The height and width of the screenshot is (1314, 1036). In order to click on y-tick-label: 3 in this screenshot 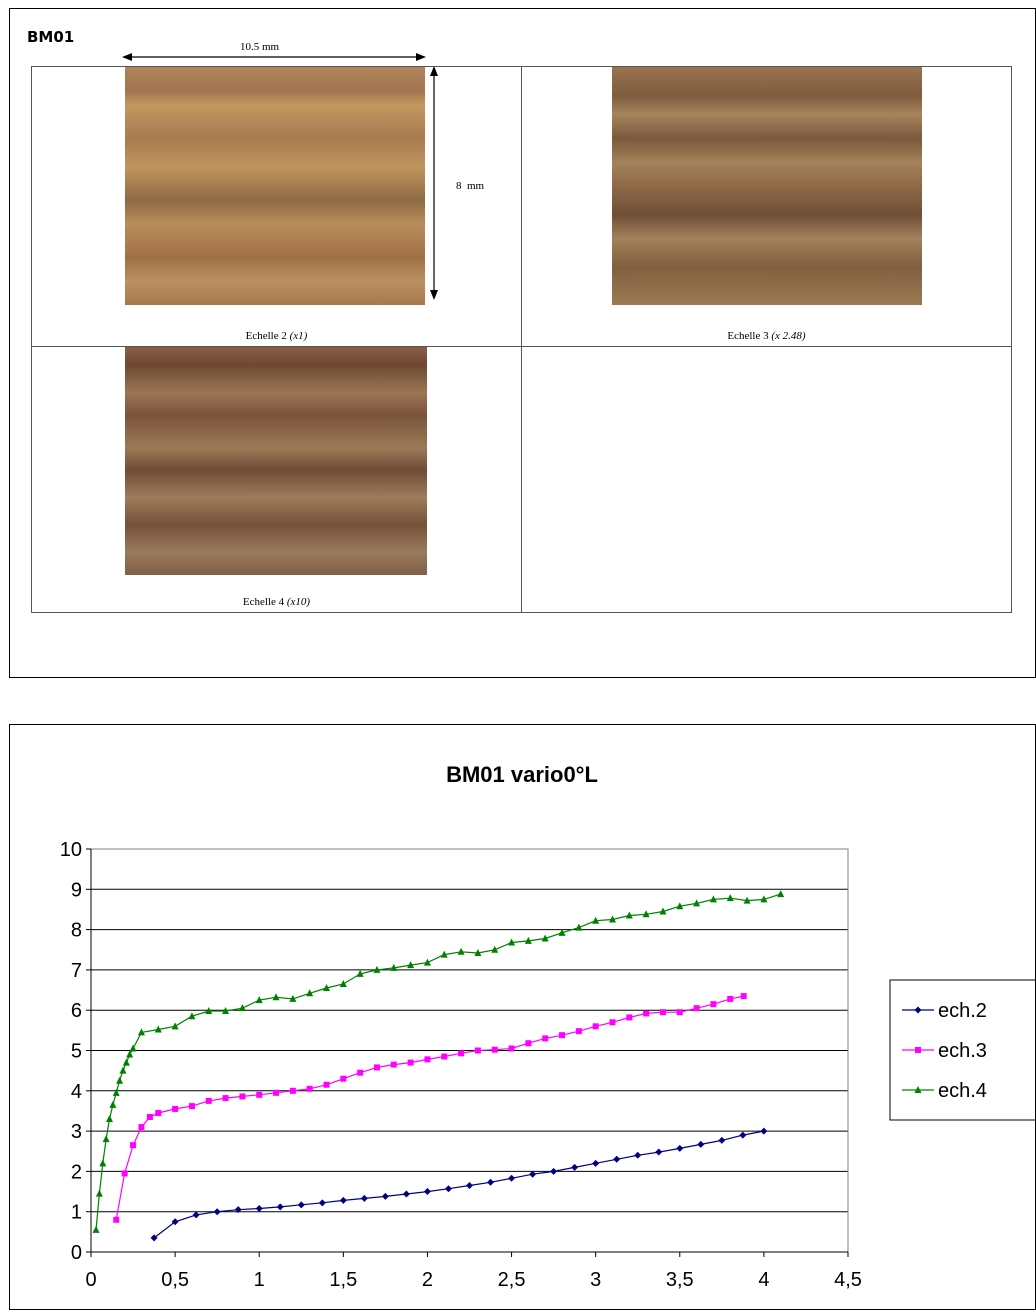, I will do `click(76, 1132)`.